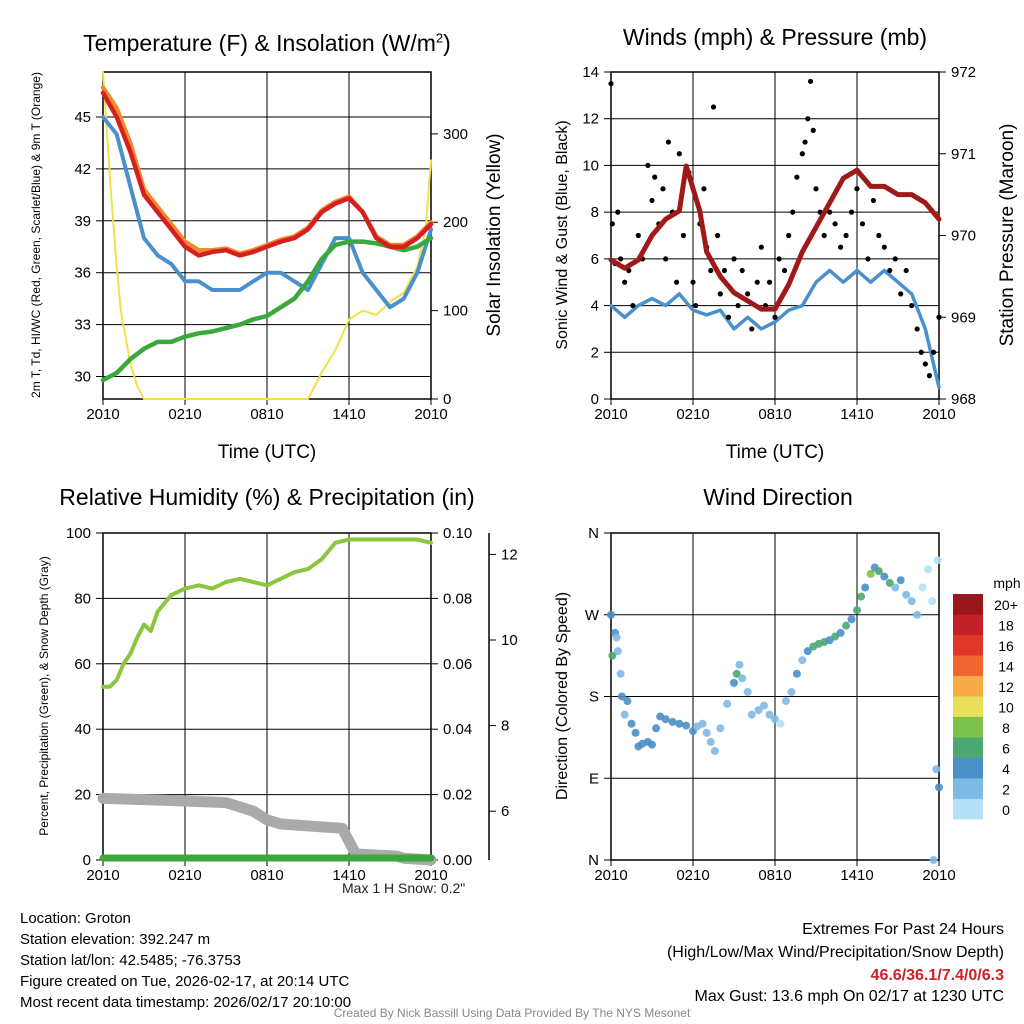 The height and width of the screenshot is (1024, 1024). I want to click on lat-lon: Station lat/lon: 42.5485; -76.3753, so click(131, 960).